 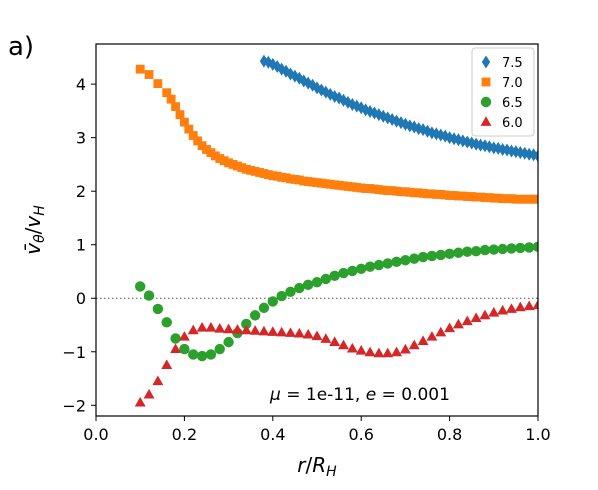 I want to click on y-tick-label: 3, so click(x=81, y=138).